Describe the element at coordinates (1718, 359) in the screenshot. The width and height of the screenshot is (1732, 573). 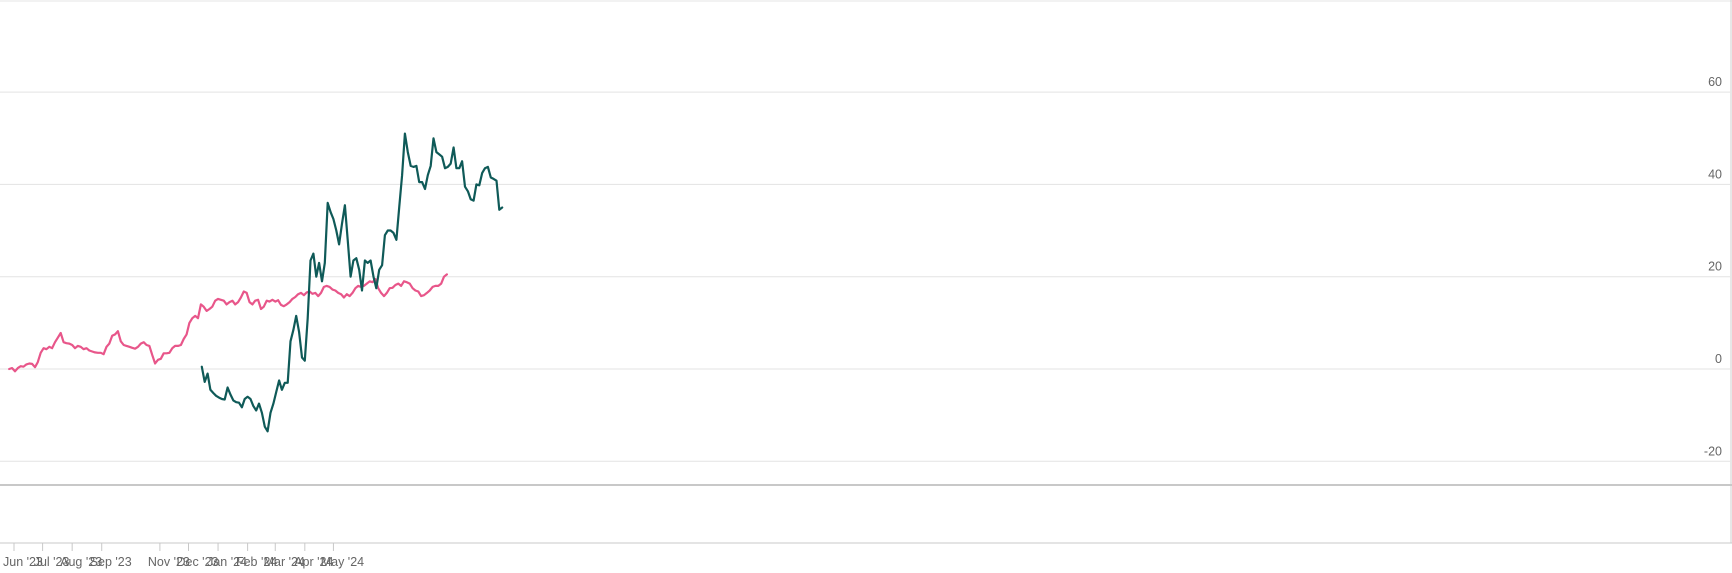
I see `y-tick-label: 0` at that location.